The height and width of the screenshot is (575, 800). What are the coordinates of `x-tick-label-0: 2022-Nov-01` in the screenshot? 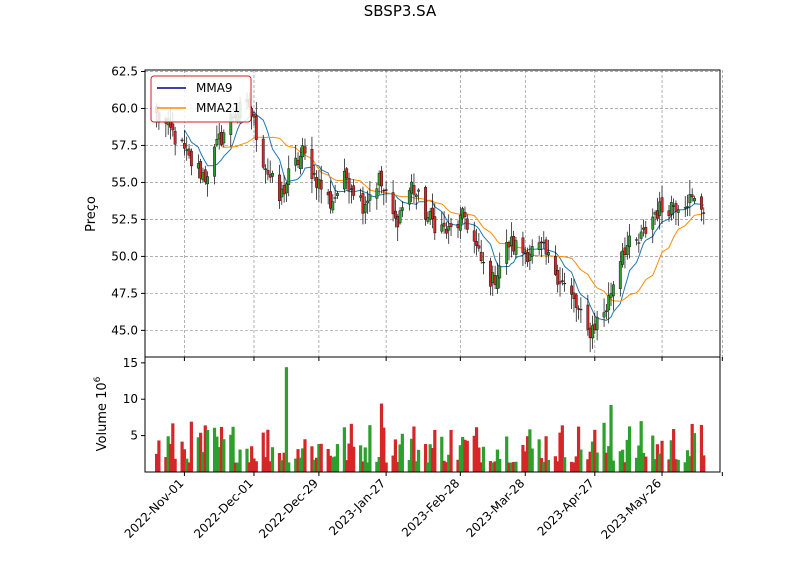 It's located at (154, 508).